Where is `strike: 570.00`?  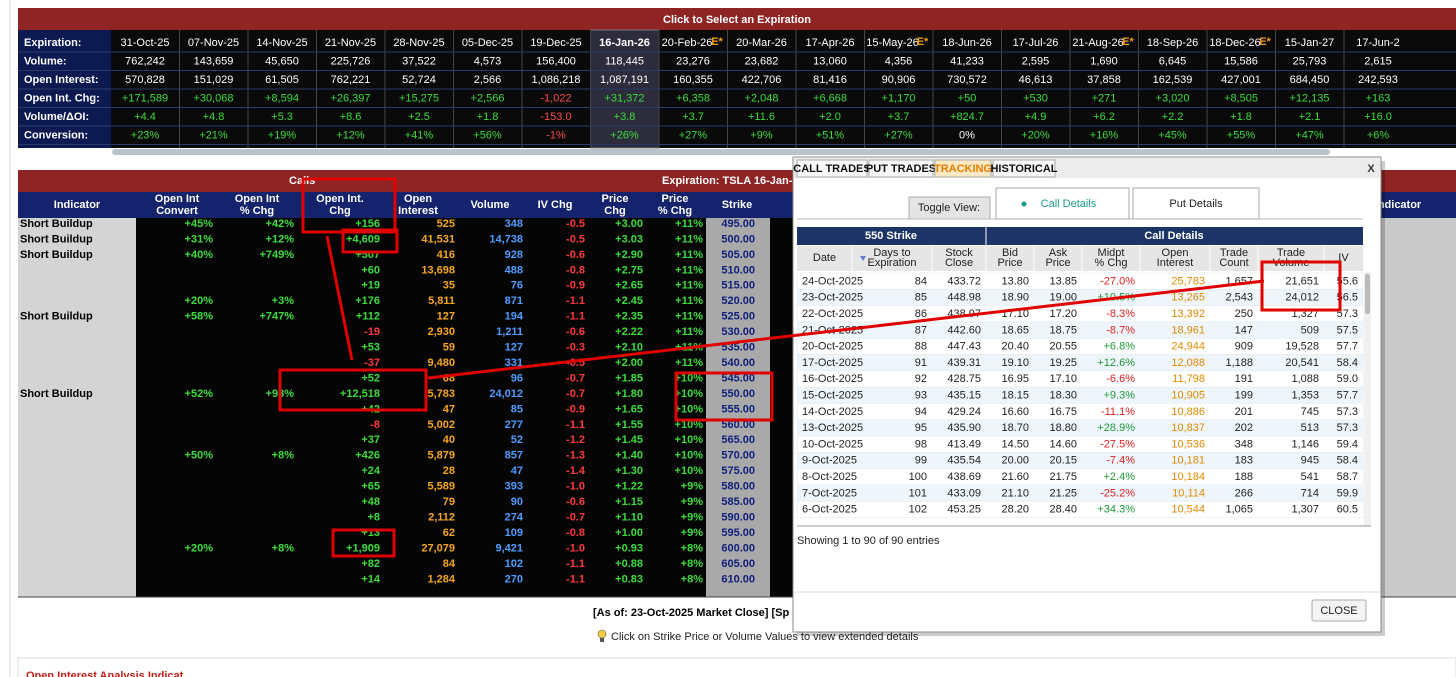 strike: 570.00 is located at coordinates (738, 456).